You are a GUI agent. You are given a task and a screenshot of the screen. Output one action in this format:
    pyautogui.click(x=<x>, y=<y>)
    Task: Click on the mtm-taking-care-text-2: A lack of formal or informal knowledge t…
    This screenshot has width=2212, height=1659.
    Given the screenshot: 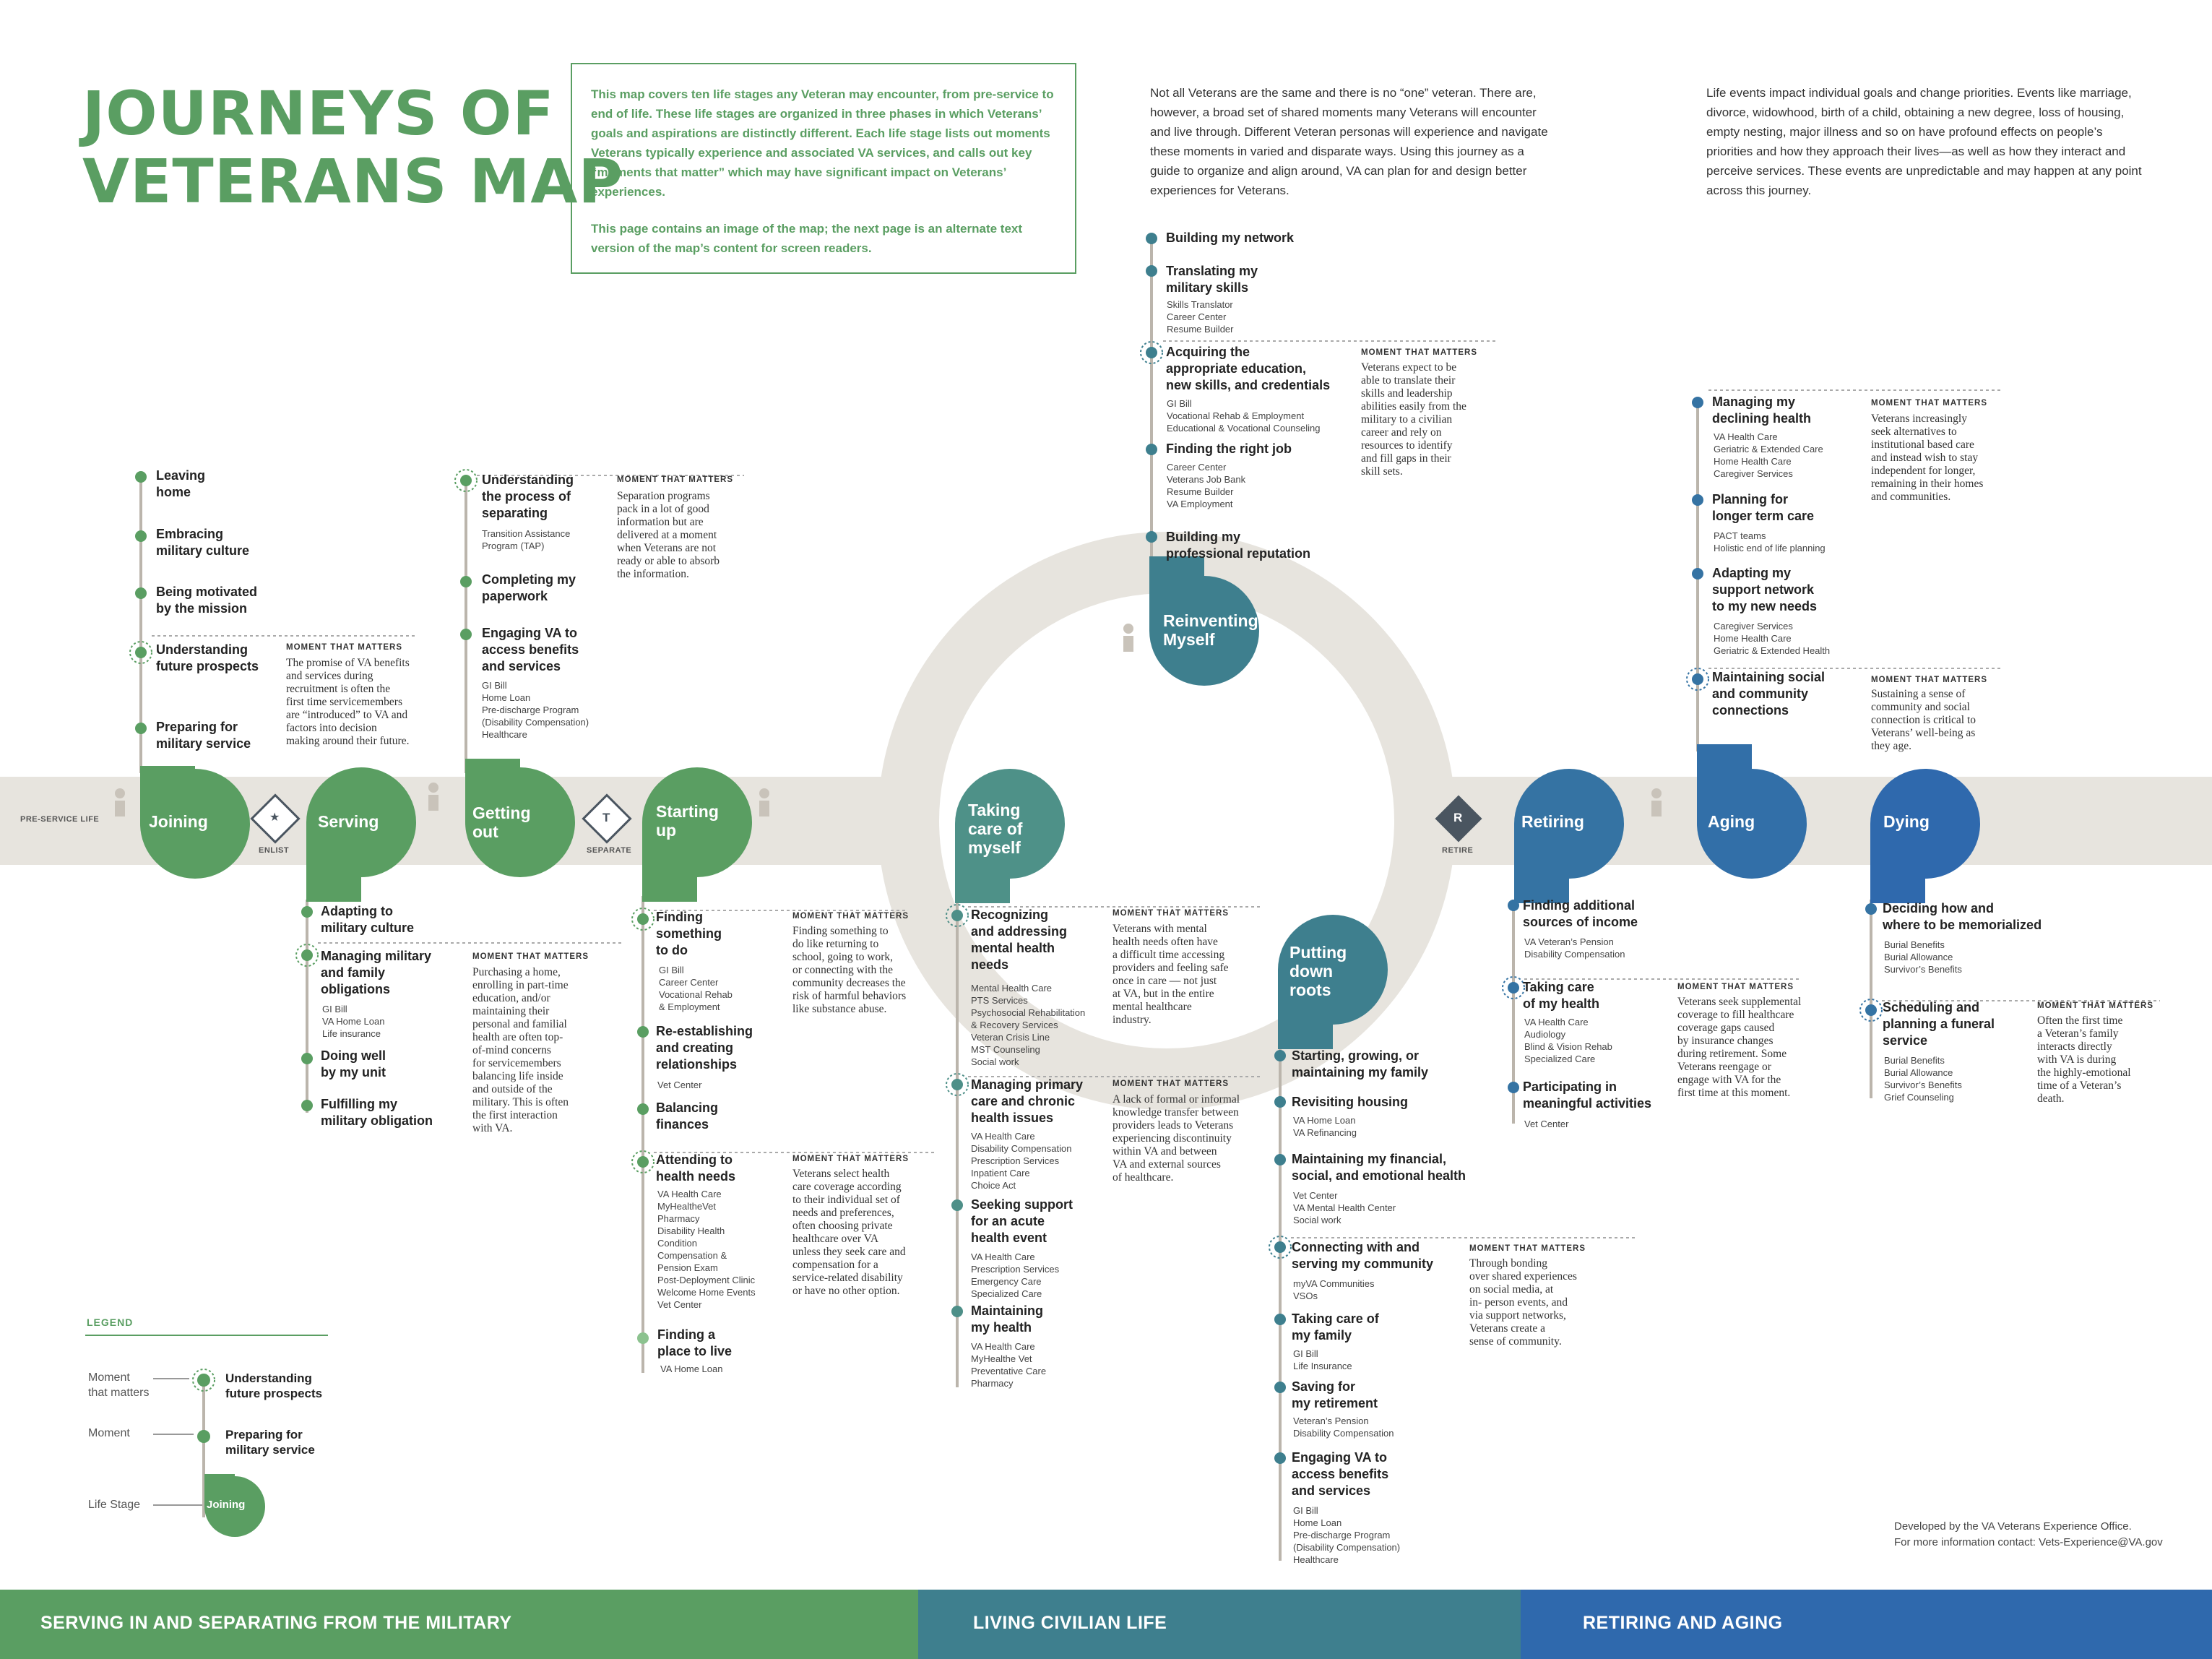 What is the action you would take?
    pyautogui.click(x=1176, y=1138)
    